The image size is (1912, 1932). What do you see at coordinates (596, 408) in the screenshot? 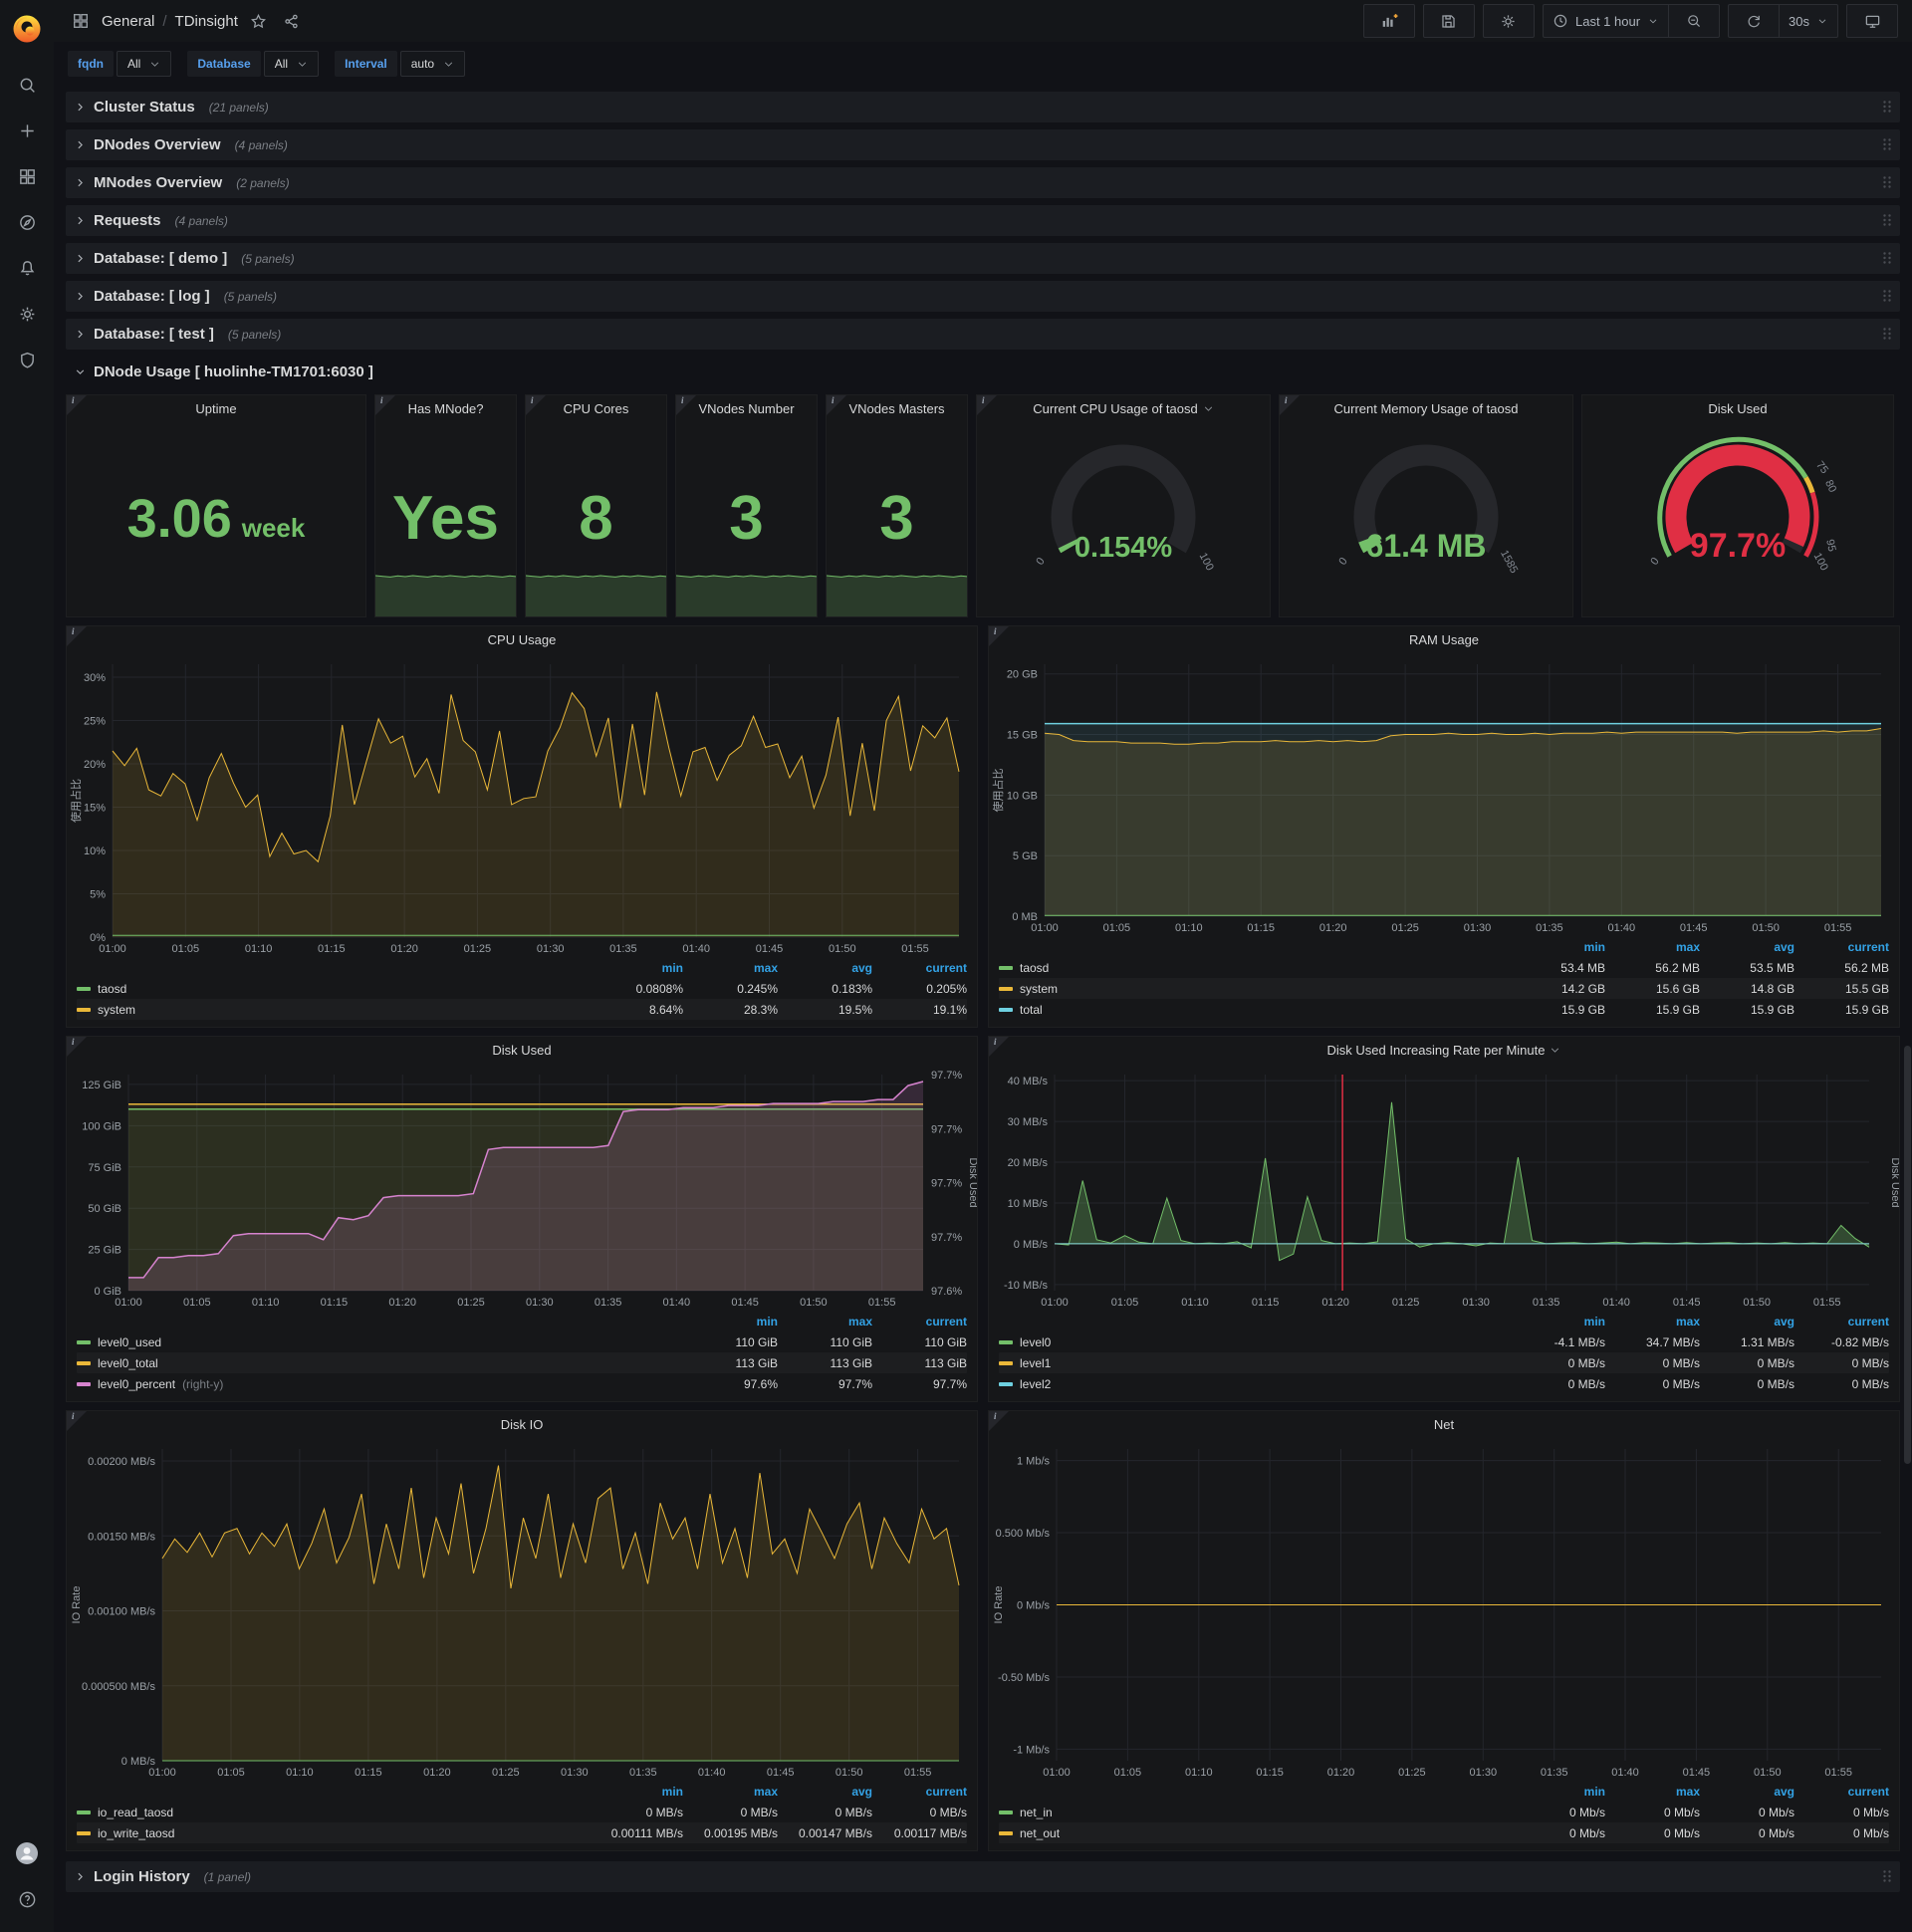
I see `panel-title: CPU Cores` at bounding box center [596, 408].